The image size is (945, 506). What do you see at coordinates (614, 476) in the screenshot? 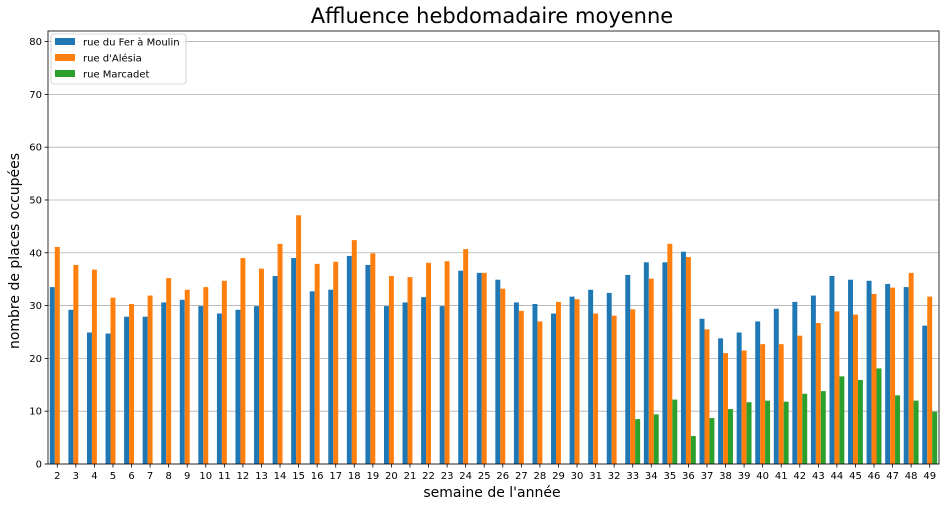
I see `x-tick-label-32: 32` at bounding box center [614, 476].